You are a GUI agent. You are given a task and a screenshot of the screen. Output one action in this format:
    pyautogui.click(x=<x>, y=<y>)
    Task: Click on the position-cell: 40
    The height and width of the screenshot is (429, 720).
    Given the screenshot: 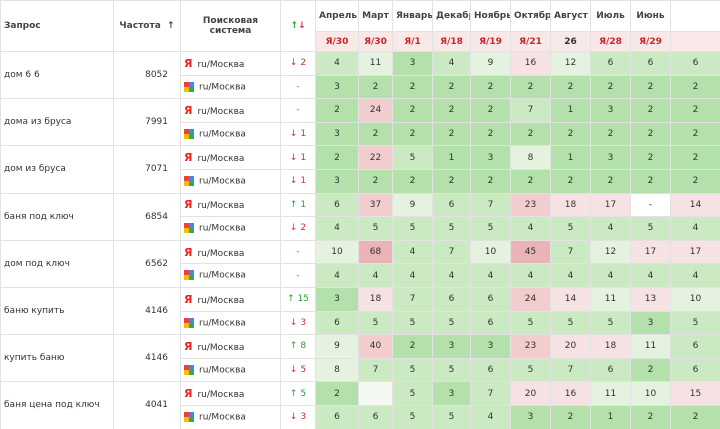 What is the action you would take?
    pyautogui.click(x=375, y=346)
    